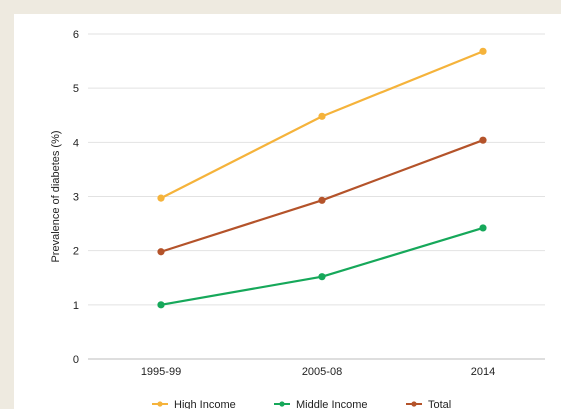  What do you see at coordinates (322, 372) in the screenshot?
I see `x-tick-label: 2005-08` at bounding box center [322, 372].